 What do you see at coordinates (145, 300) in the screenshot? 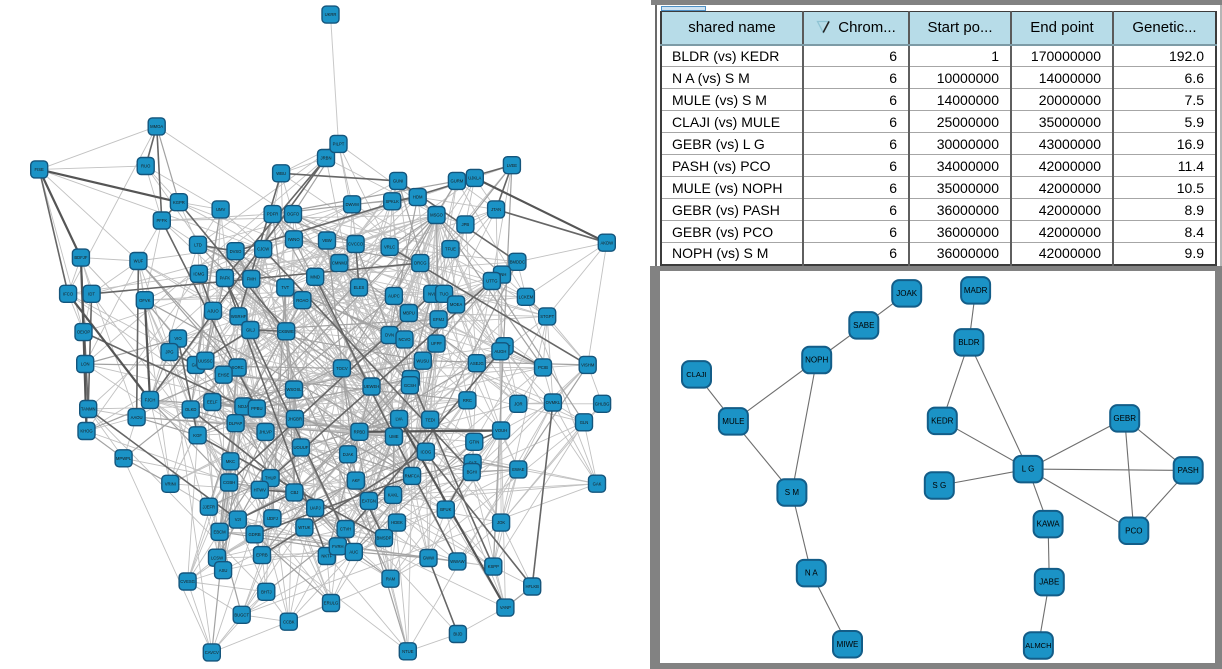
I see `svg-text: OFVK` at bounding box center [145, 300].